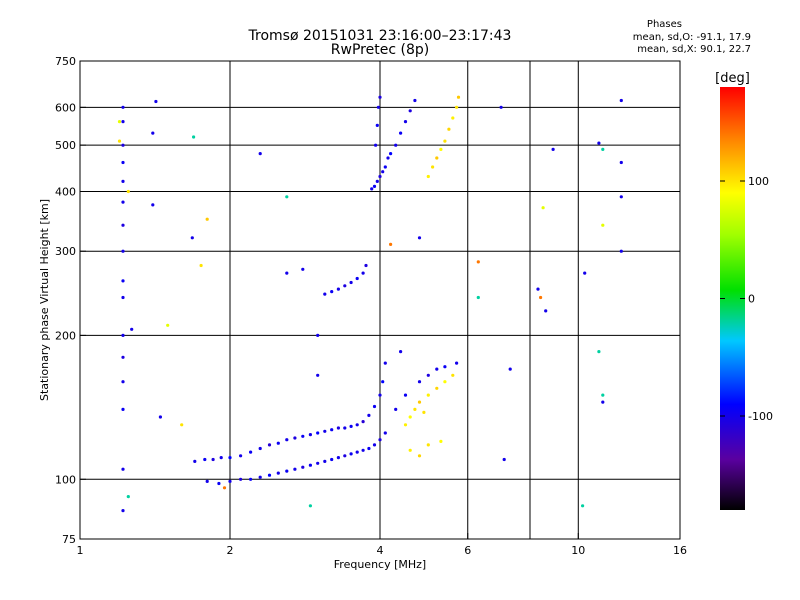 The height and width of the screenshot is (600, 800). I want to click on y-axis-ticks: 75 100 200 300 400 500 600 750, so click(70, 300).